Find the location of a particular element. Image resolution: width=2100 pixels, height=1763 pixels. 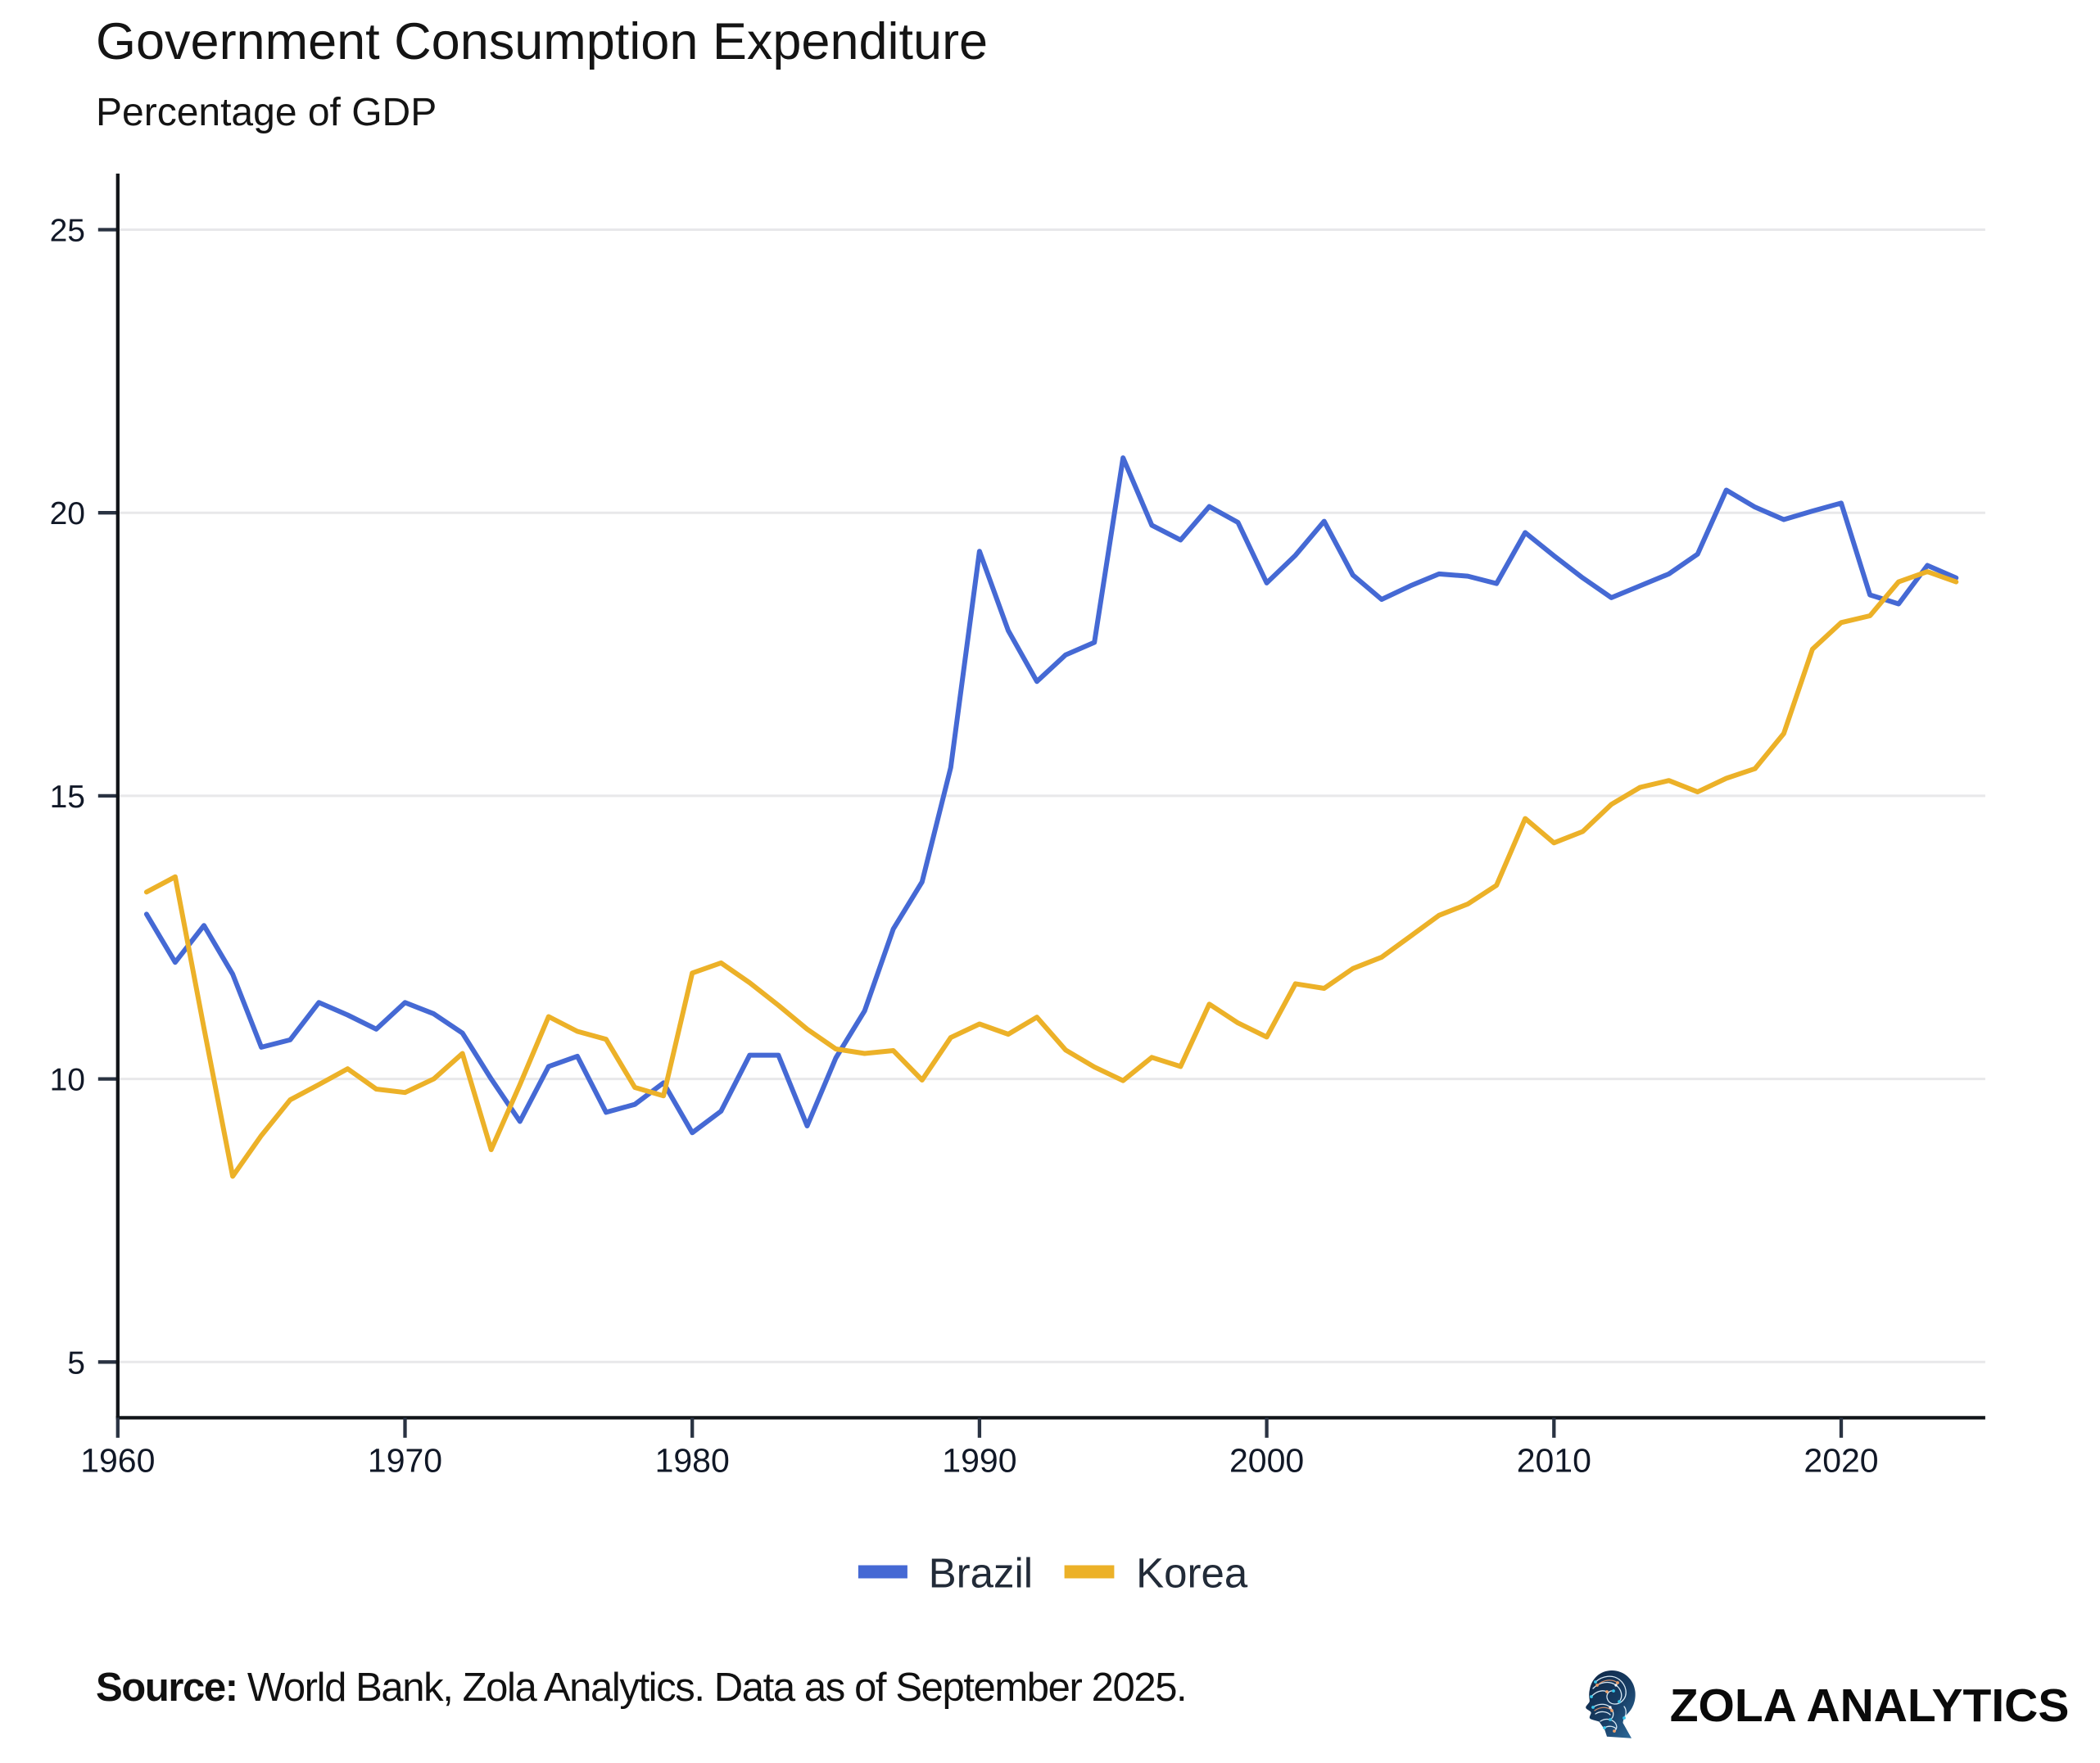

svg-text: 2020 is located at coordinates (1841, 1461).